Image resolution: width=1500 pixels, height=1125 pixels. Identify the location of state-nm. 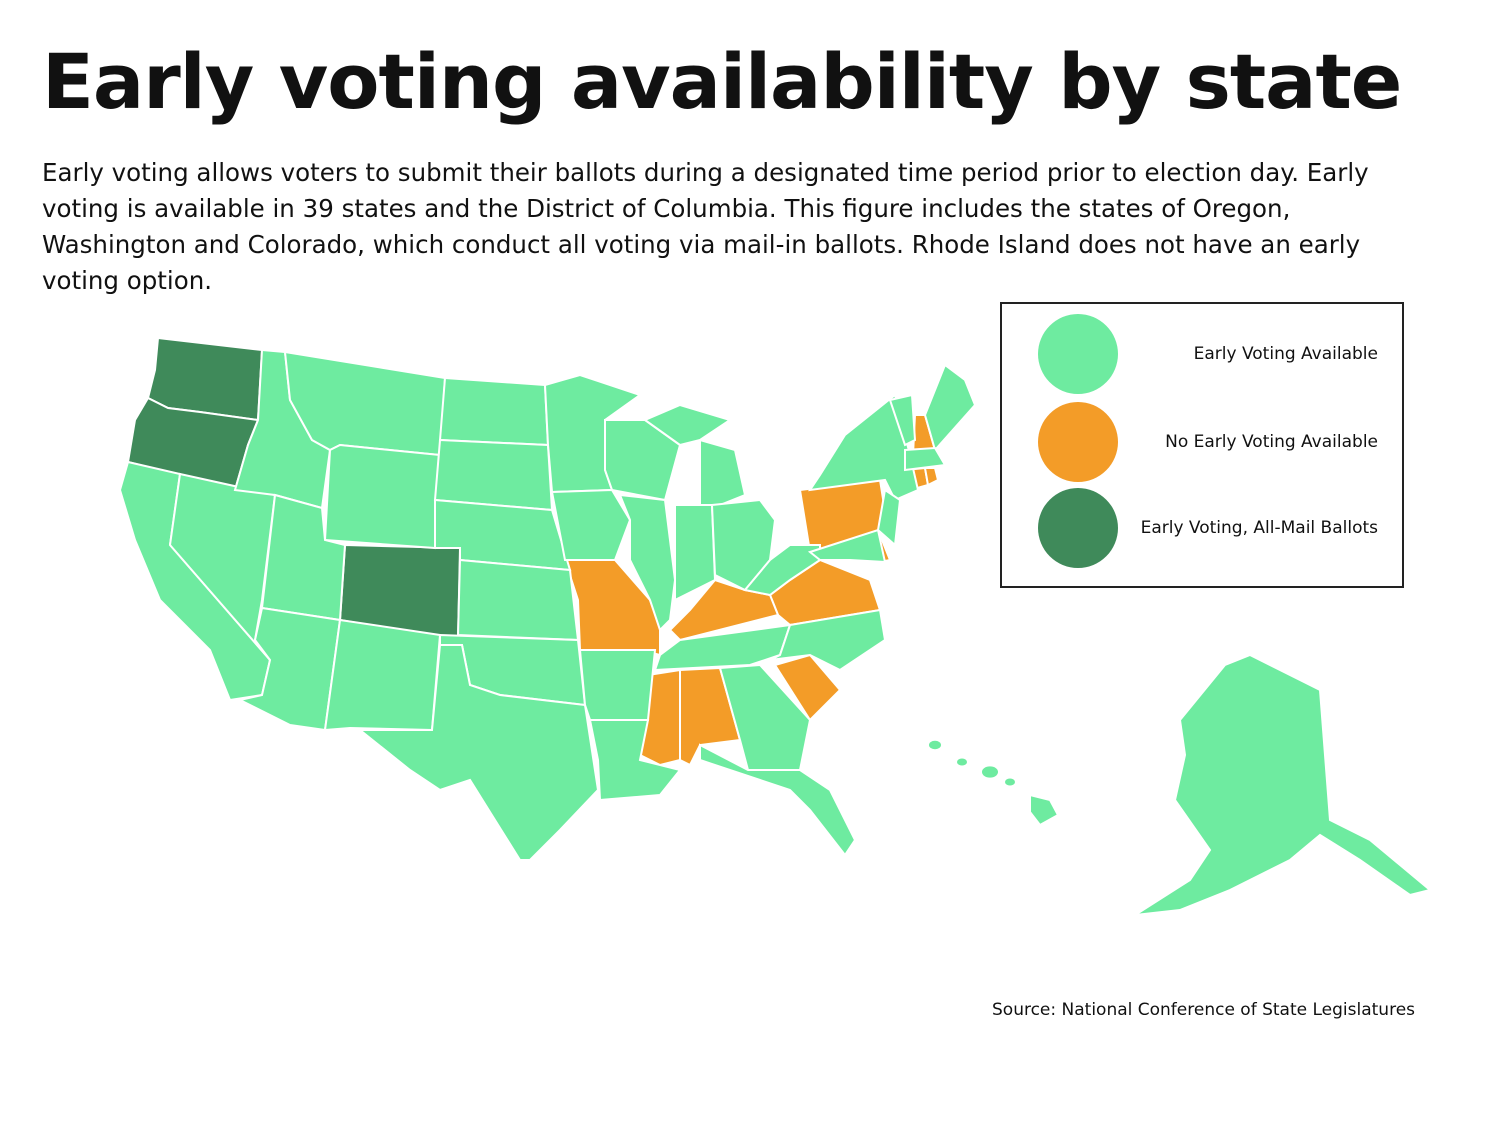
(382, 675).